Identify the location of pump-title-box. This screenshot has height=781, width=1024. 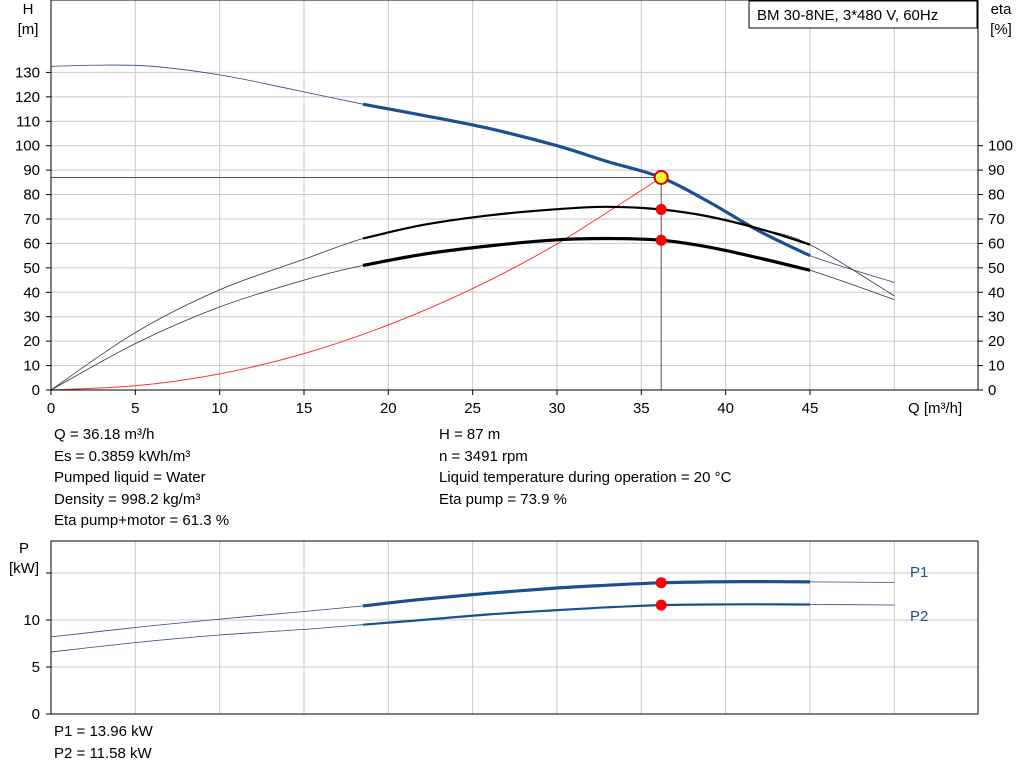
(863, 14).